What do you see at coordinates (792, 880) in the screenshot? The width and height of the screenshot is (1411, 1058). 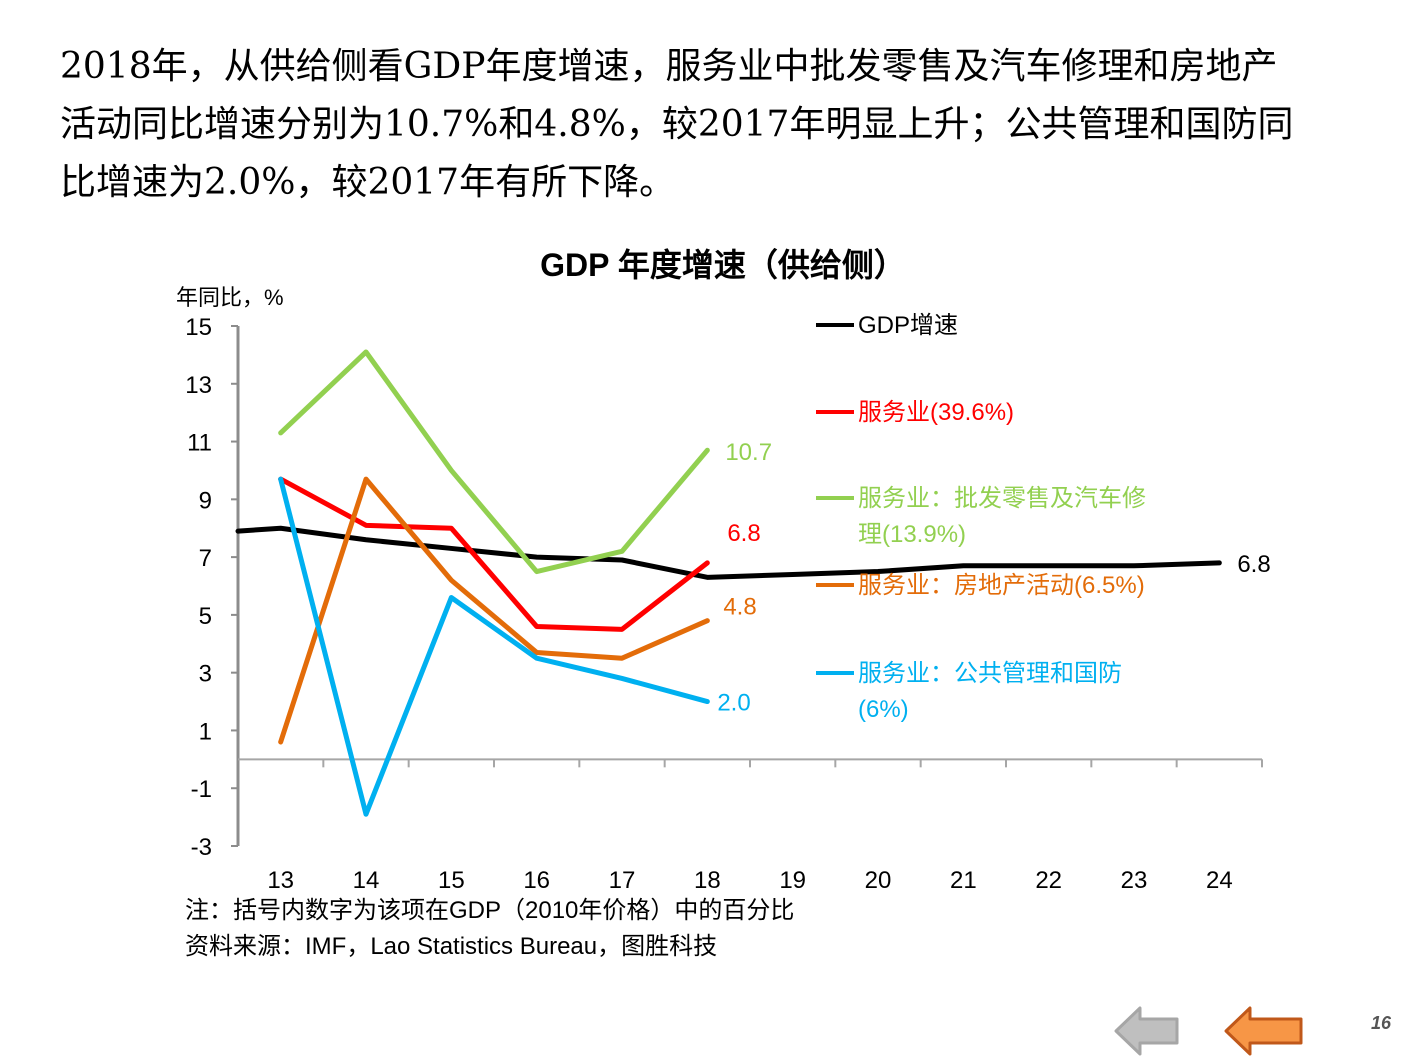 I see `x-tick-label: 19` at bounding box center [792, 880].